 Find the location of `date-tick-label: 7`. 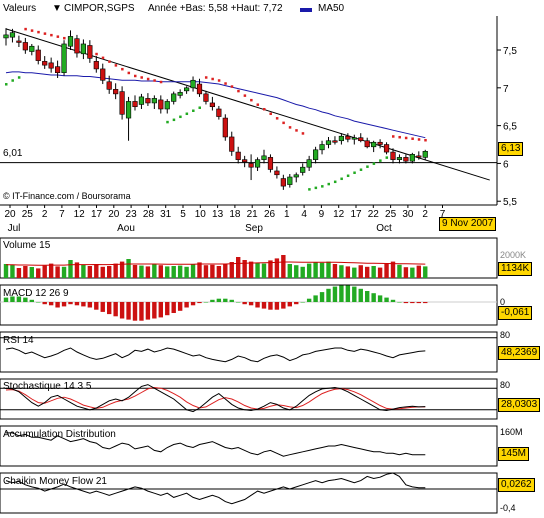

date-tick-label: 7 is located at coordinates (62, 214).